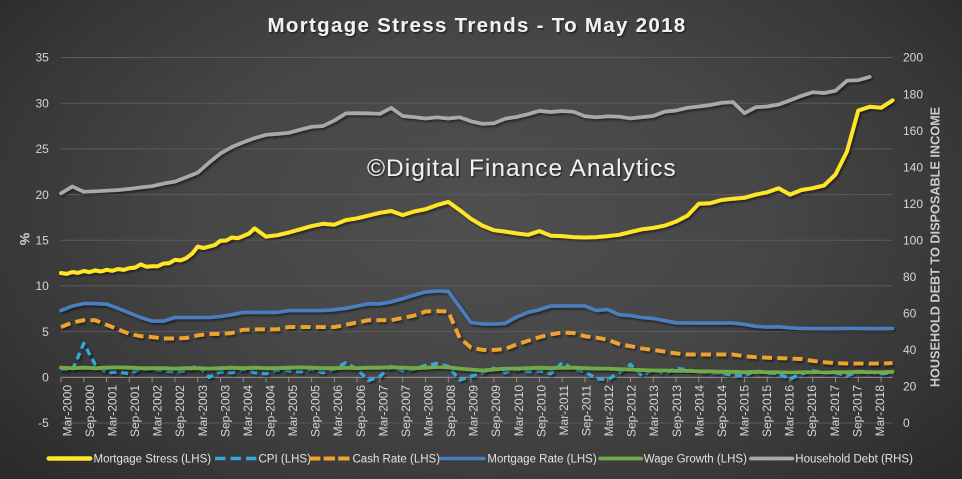 The height and width of the screenshot is (479, 962). Describe the element at coordinates (812, 411) in the screenshot. I see `svg-text: Sep-2016` at that location.